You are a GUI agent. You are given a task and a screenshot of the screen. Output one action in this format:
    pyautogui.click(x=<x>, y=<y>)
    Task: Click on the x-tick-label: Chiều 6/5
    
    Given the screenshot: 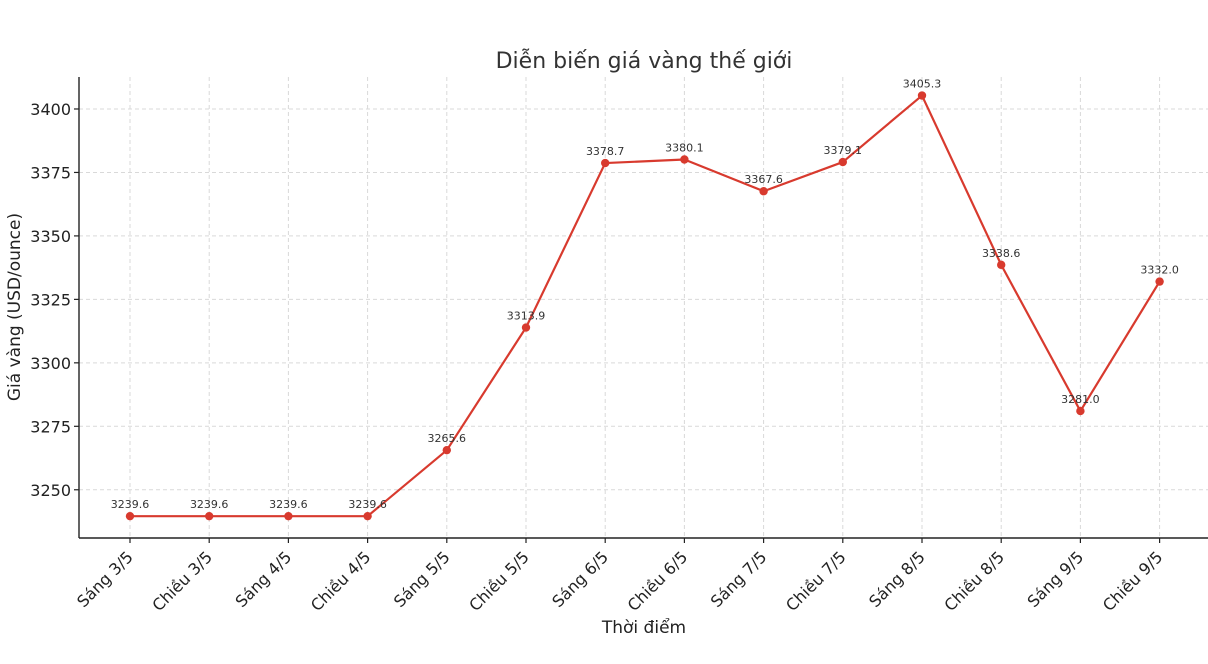 What is the action you would take?
    pyautogui.click(x=658, y=581)
    